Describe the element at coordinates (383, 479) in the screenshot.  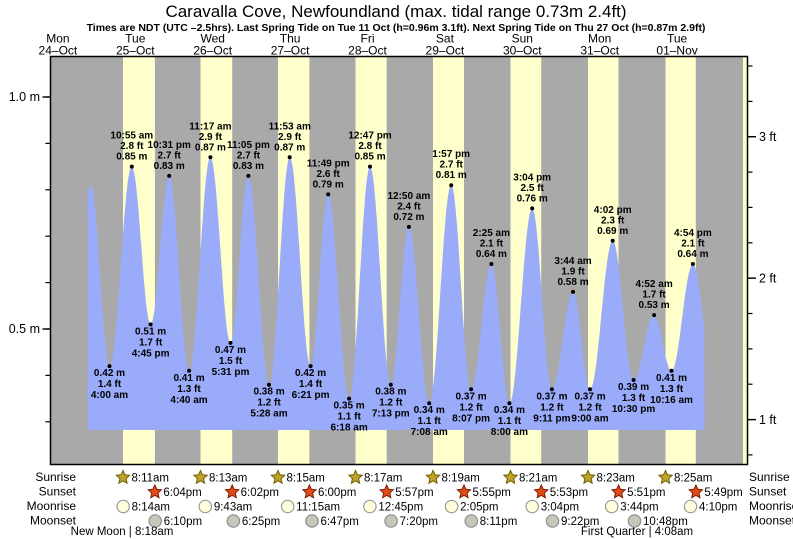
I see `sunrise-time: 8:17am` at that location.